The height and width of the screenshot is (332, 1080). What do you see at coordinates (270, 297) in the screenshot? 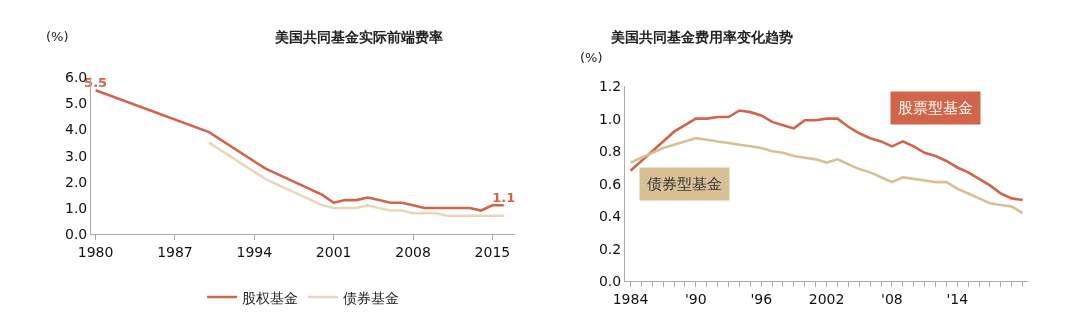
I see `legend-label: 股权基金` at bounding box center [270, 297].